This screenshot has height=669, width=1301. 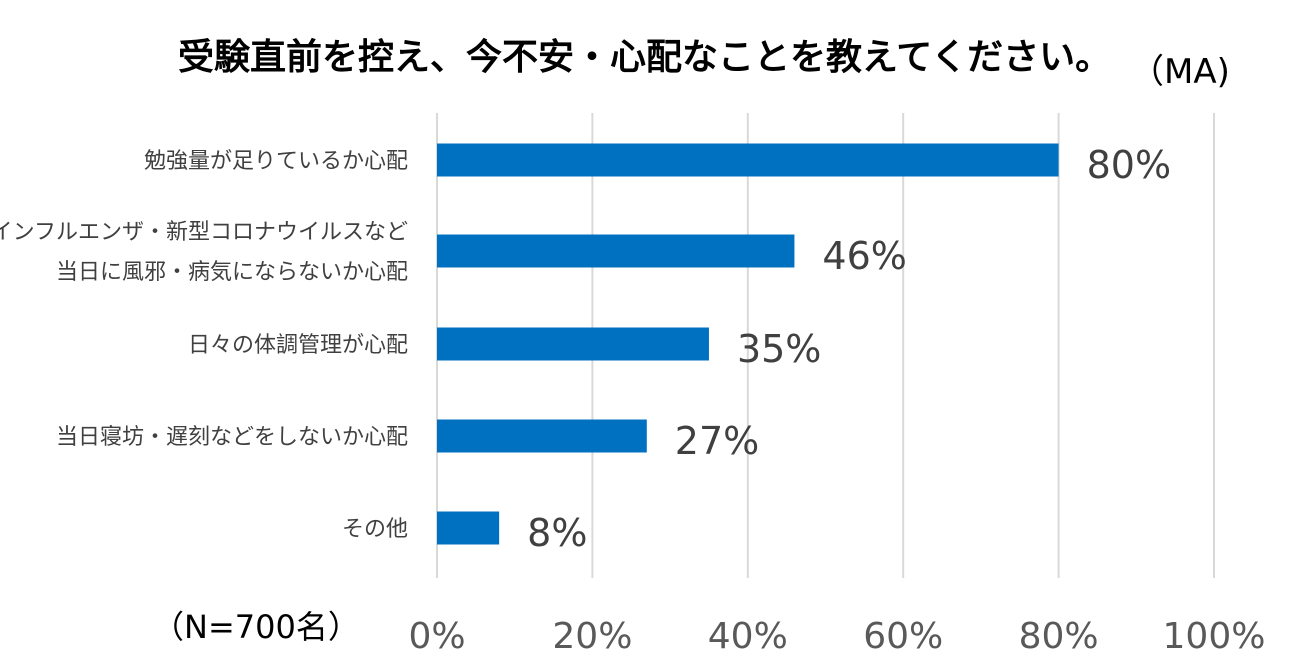 What do you see at coordinates (1180, 72) in the screenshot?
I see `title-note: （MA)` at bounding box center [1180, 72].